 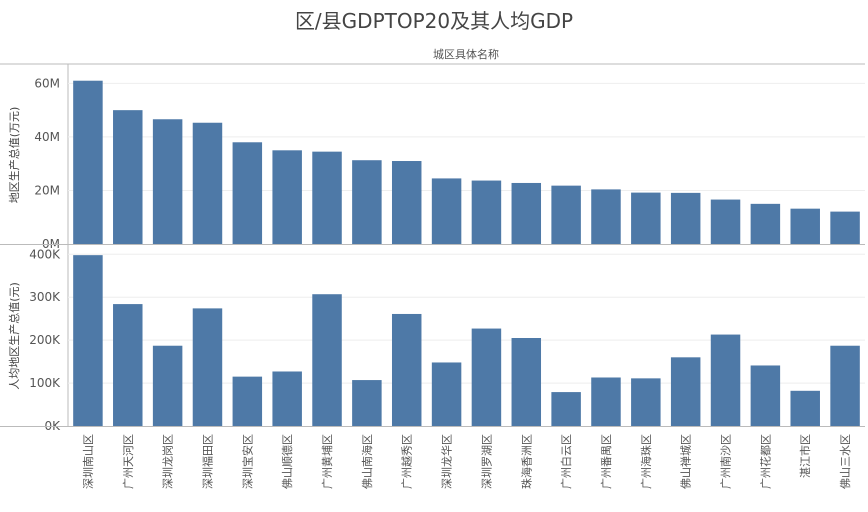 What do you see at coordinates (566, 461) in the screenshot?
I see `x-tick-label: 广州白云区` at bounding box center [566, 461].